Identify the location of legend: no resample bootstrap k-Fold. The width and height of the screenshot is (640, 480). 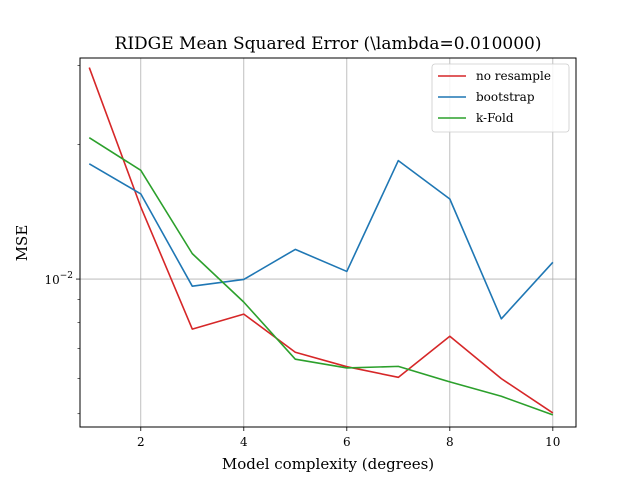
(500, 98).